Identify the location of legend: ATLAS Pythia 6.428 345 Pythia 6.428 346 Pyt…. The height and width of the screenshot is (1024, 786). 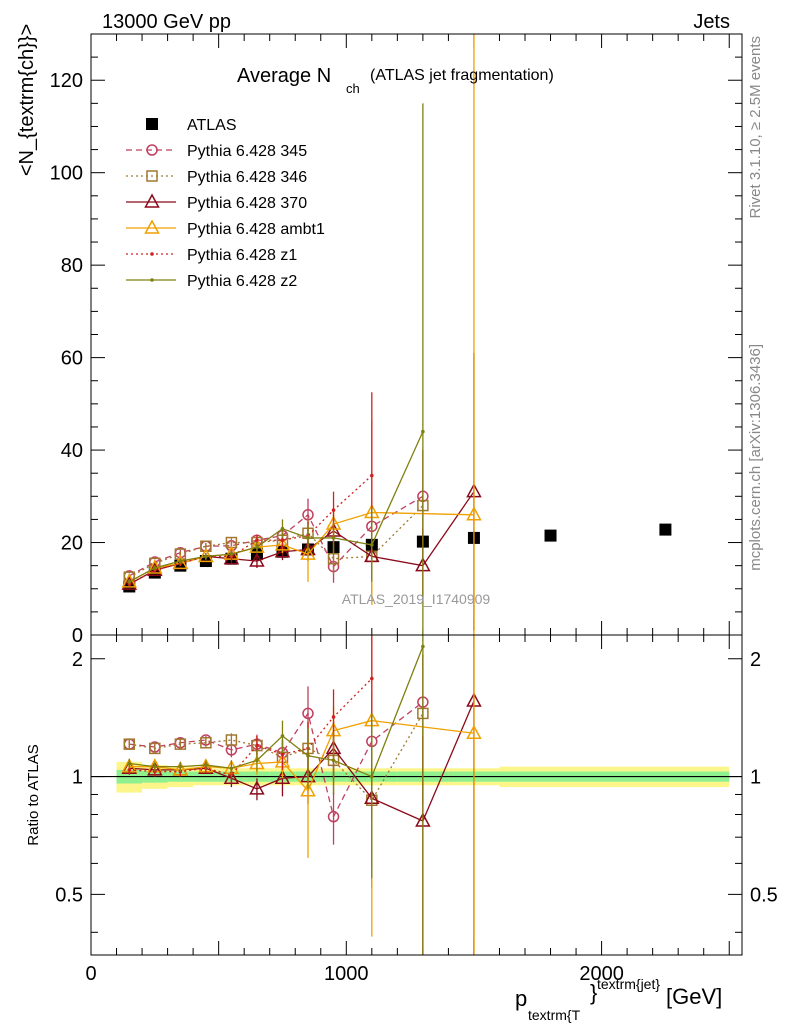
(225, 203).